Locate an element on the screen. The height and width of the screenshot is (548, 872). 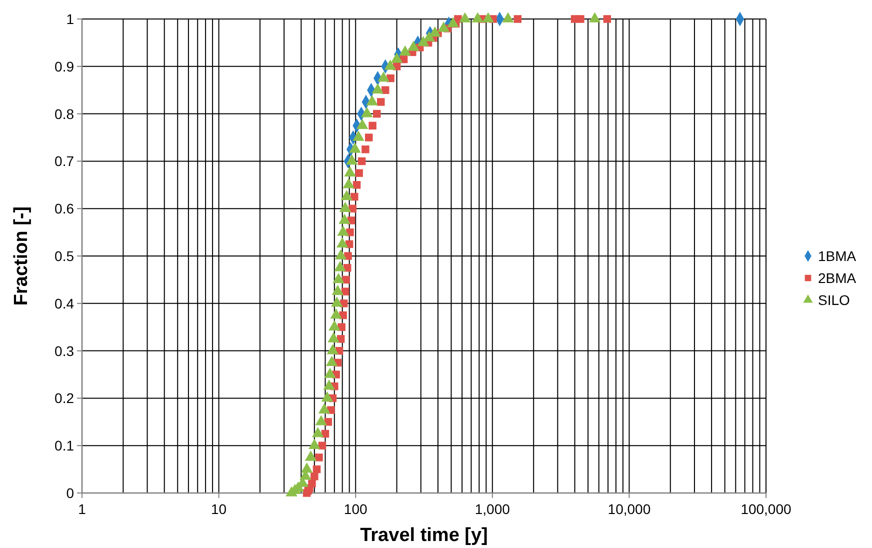
y-tick-label: 0.6 is located at coordinates (64, 208).